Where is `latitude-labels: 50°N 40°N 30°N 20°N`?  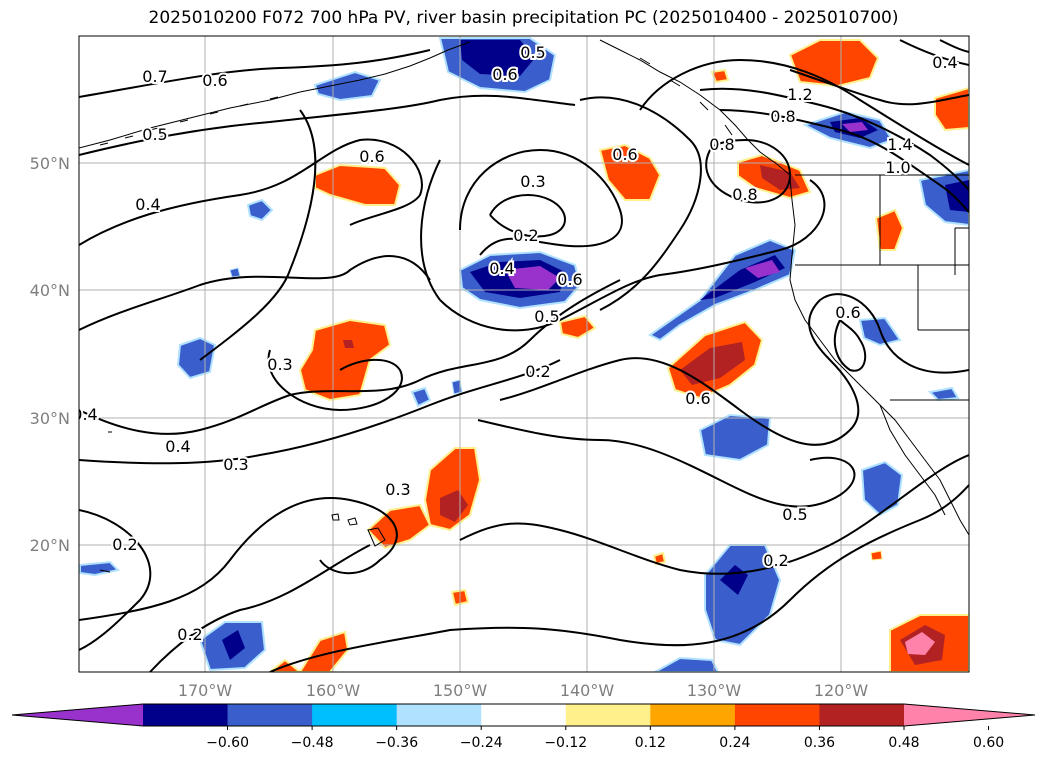 latitude-labels: 50°N 40°N 30°N 20°N is located at coordinates (50, 354).